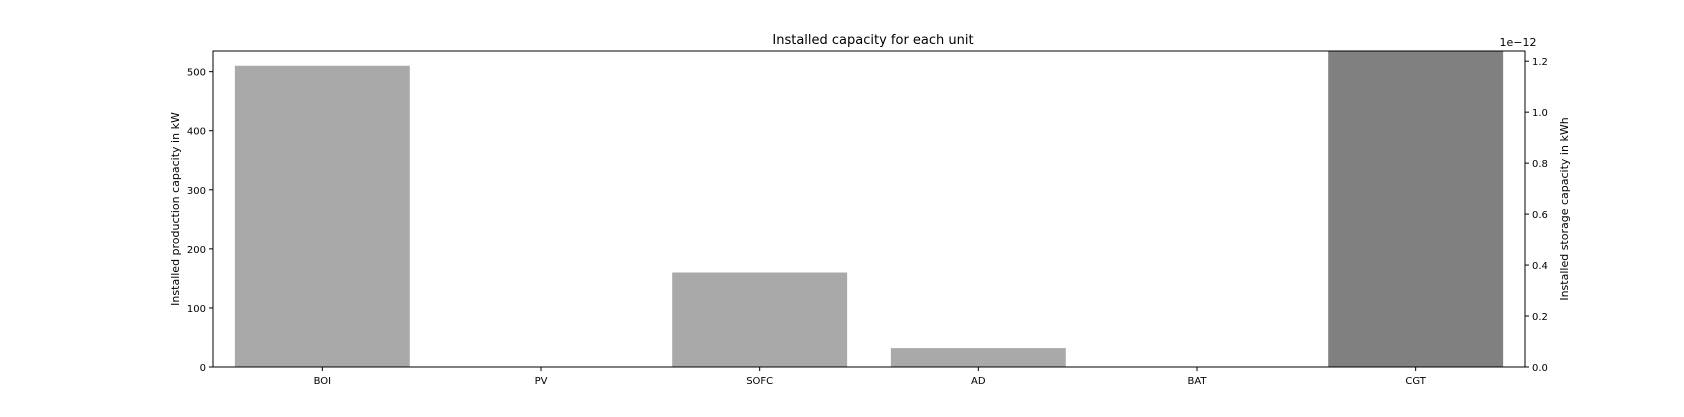  Describe the element at coordinates (1540, 368) in the screenshot. I see `right-tick-label: 0.0` at that location.